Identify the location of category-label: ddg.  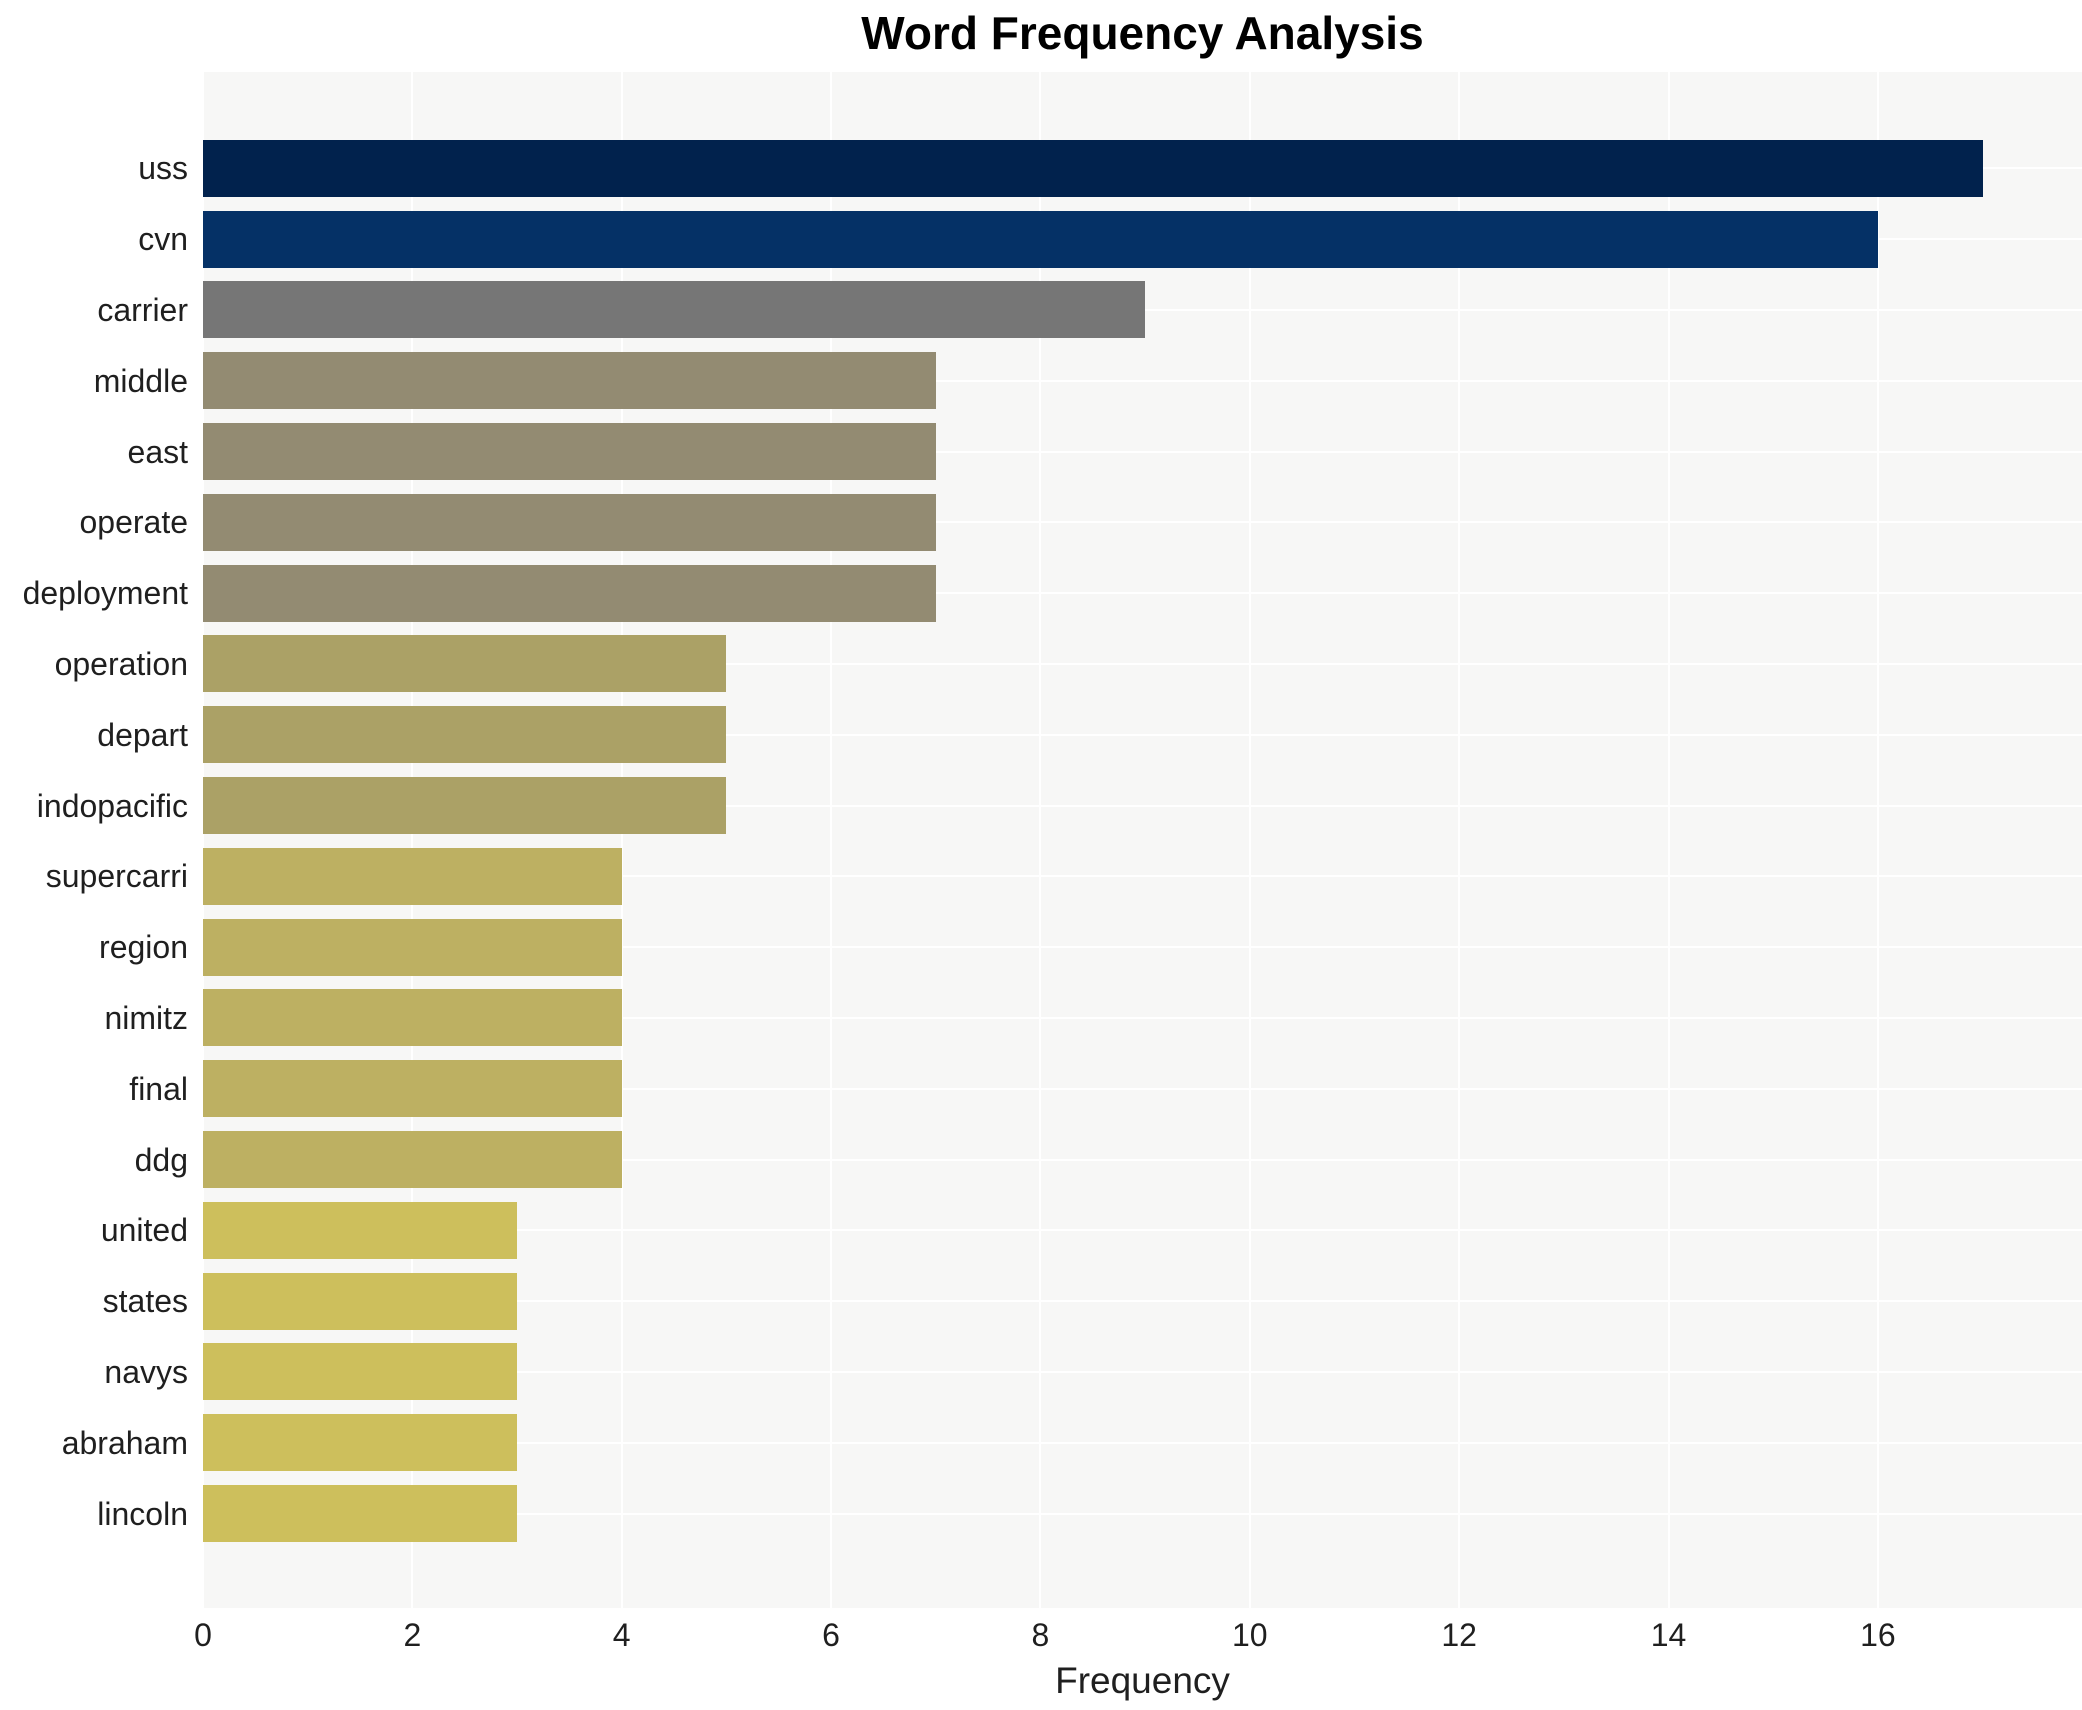
(161, 1159).